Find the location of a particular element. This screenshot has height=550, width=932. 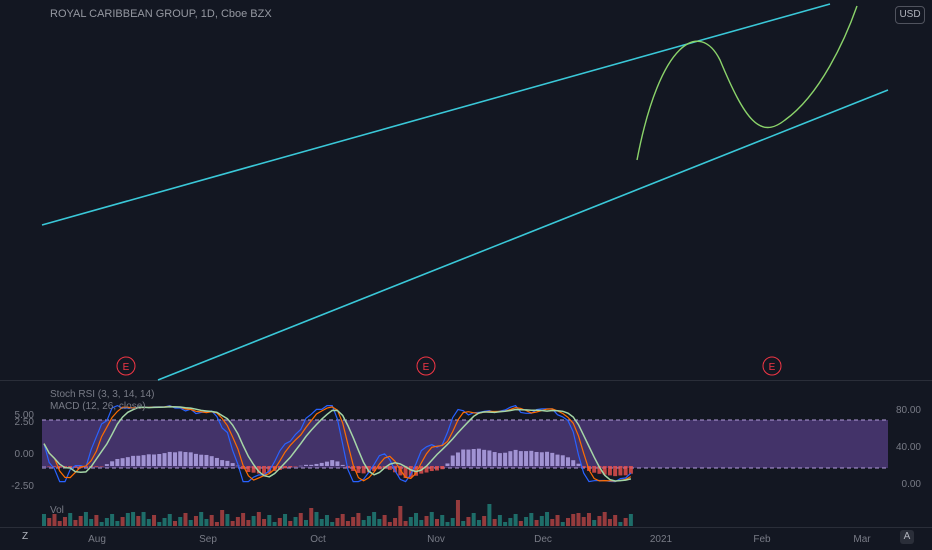

macd-label: MACD (12, 26, close) is located at coordinates (98, 406).